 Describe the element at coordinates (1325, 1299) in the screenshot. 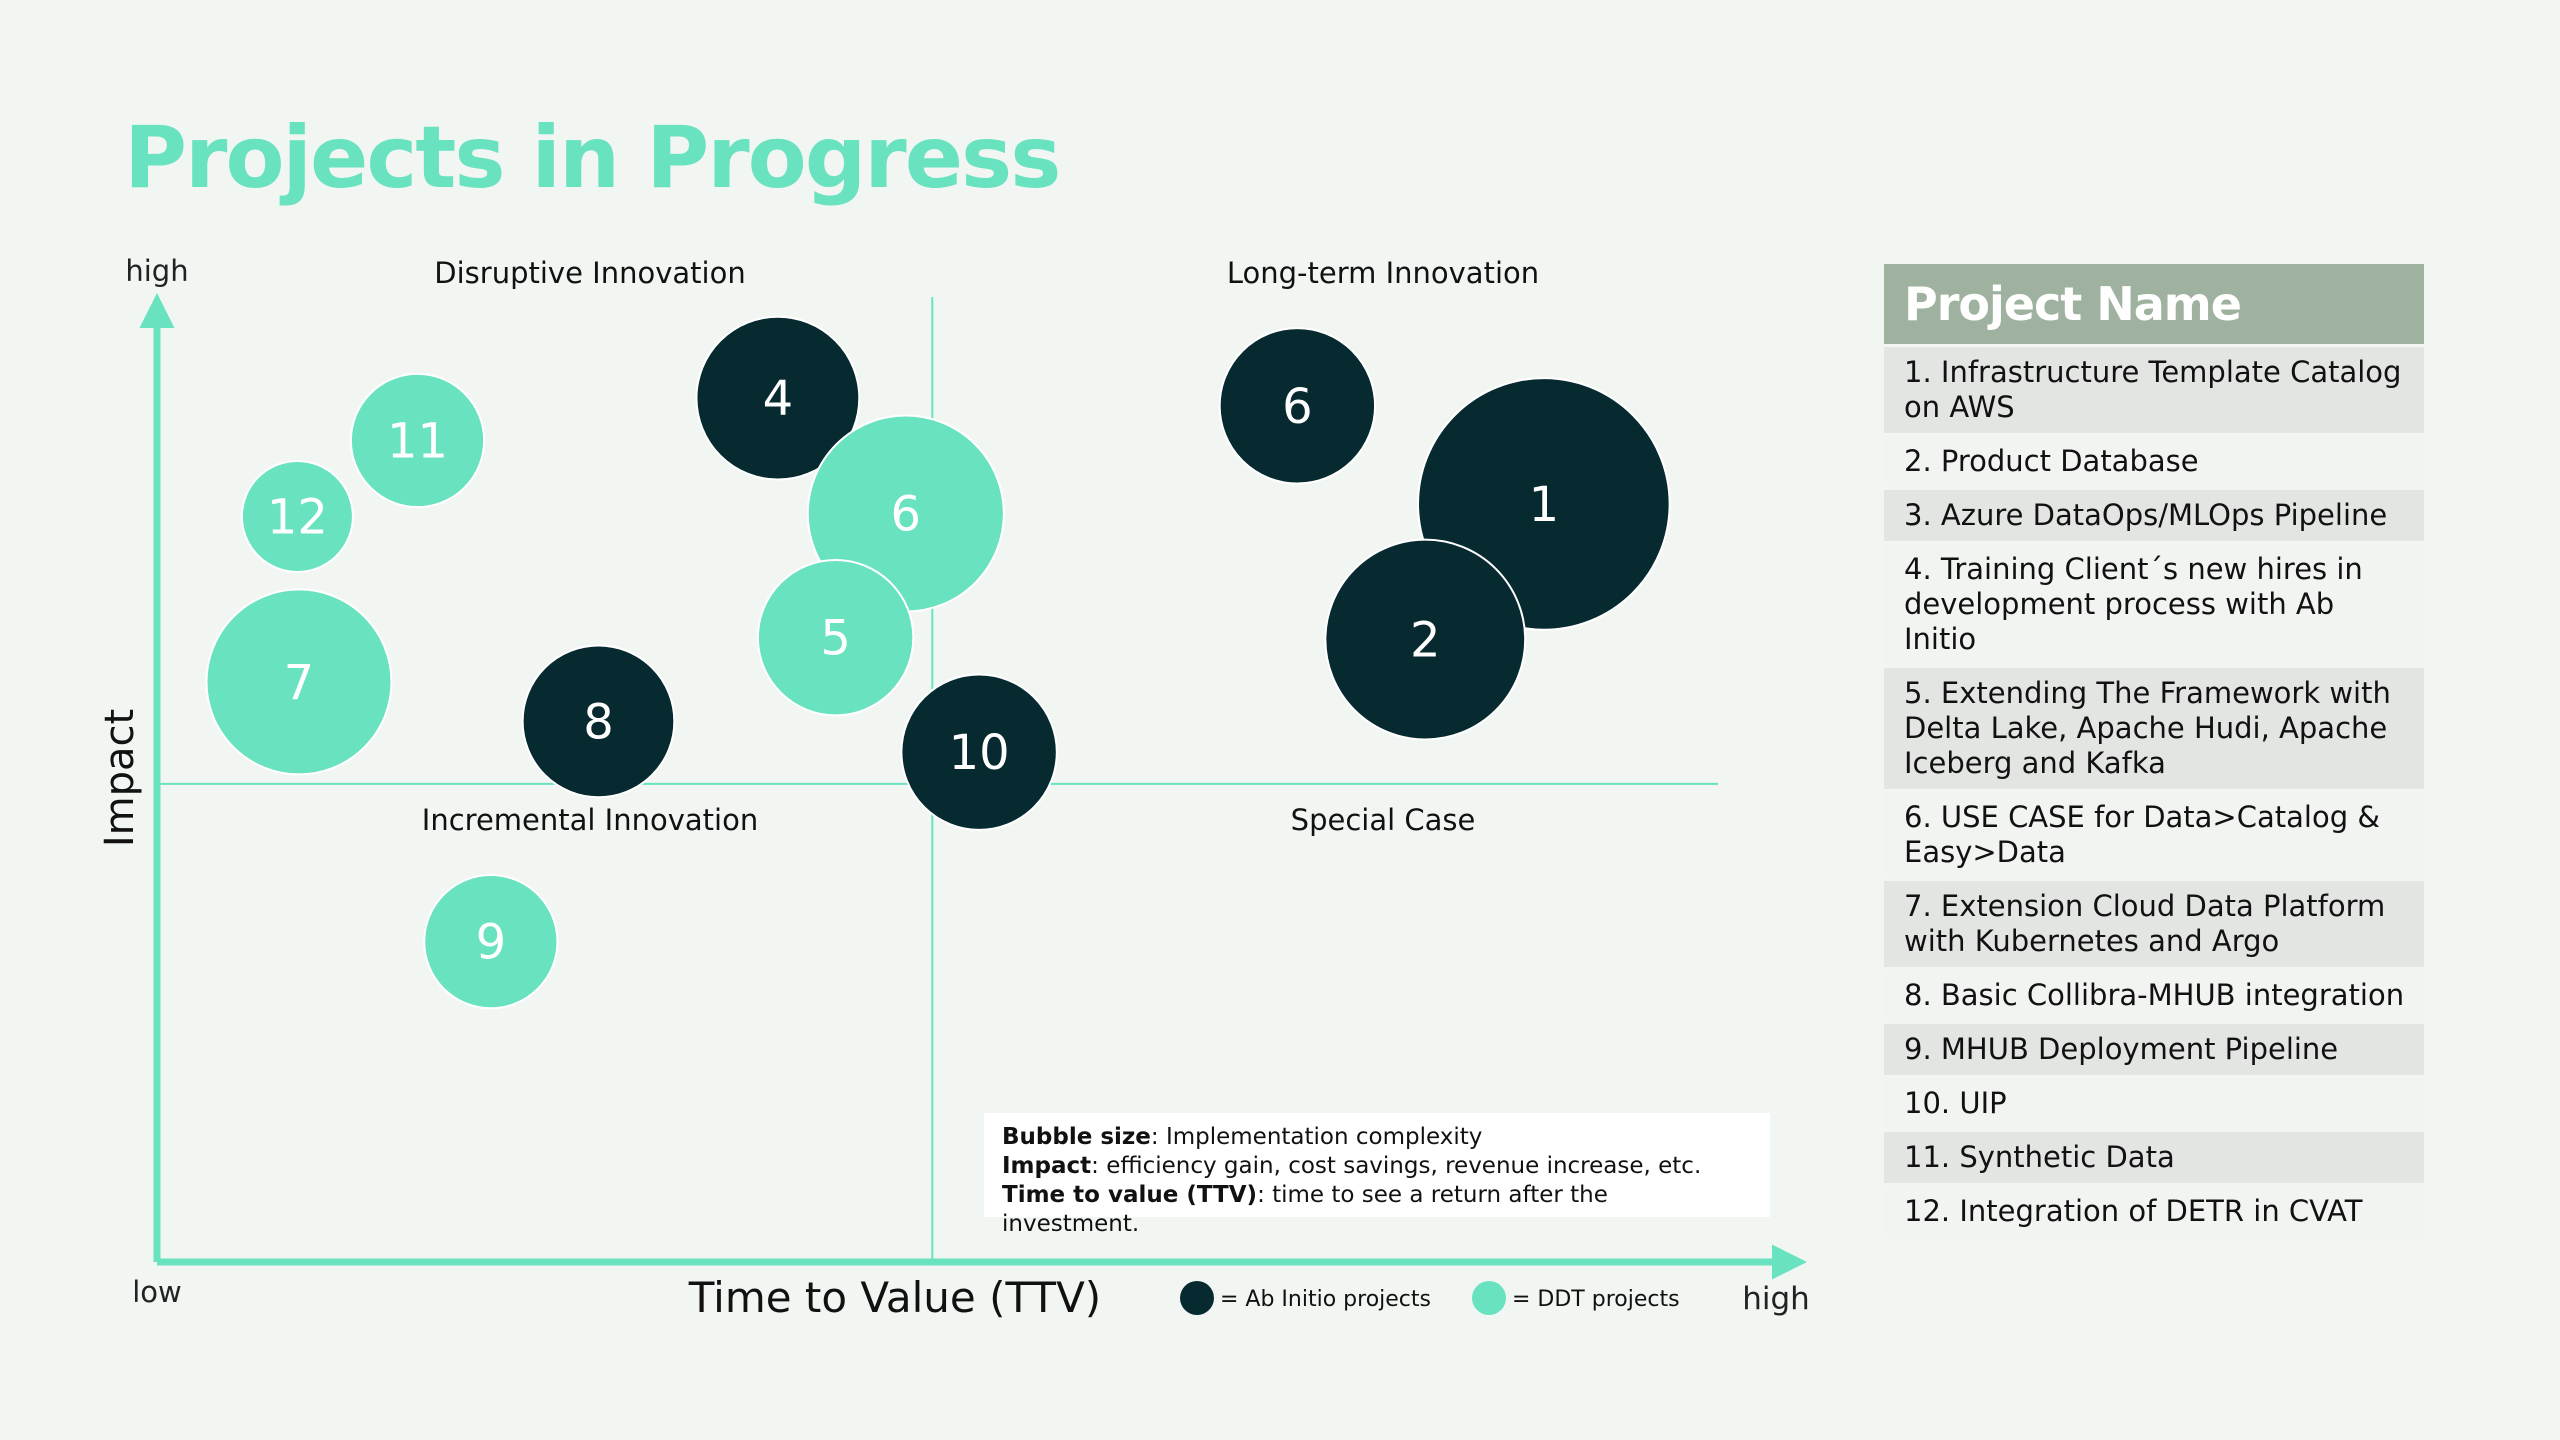

I see `legend-label: = Ab Initio projects` at that location.